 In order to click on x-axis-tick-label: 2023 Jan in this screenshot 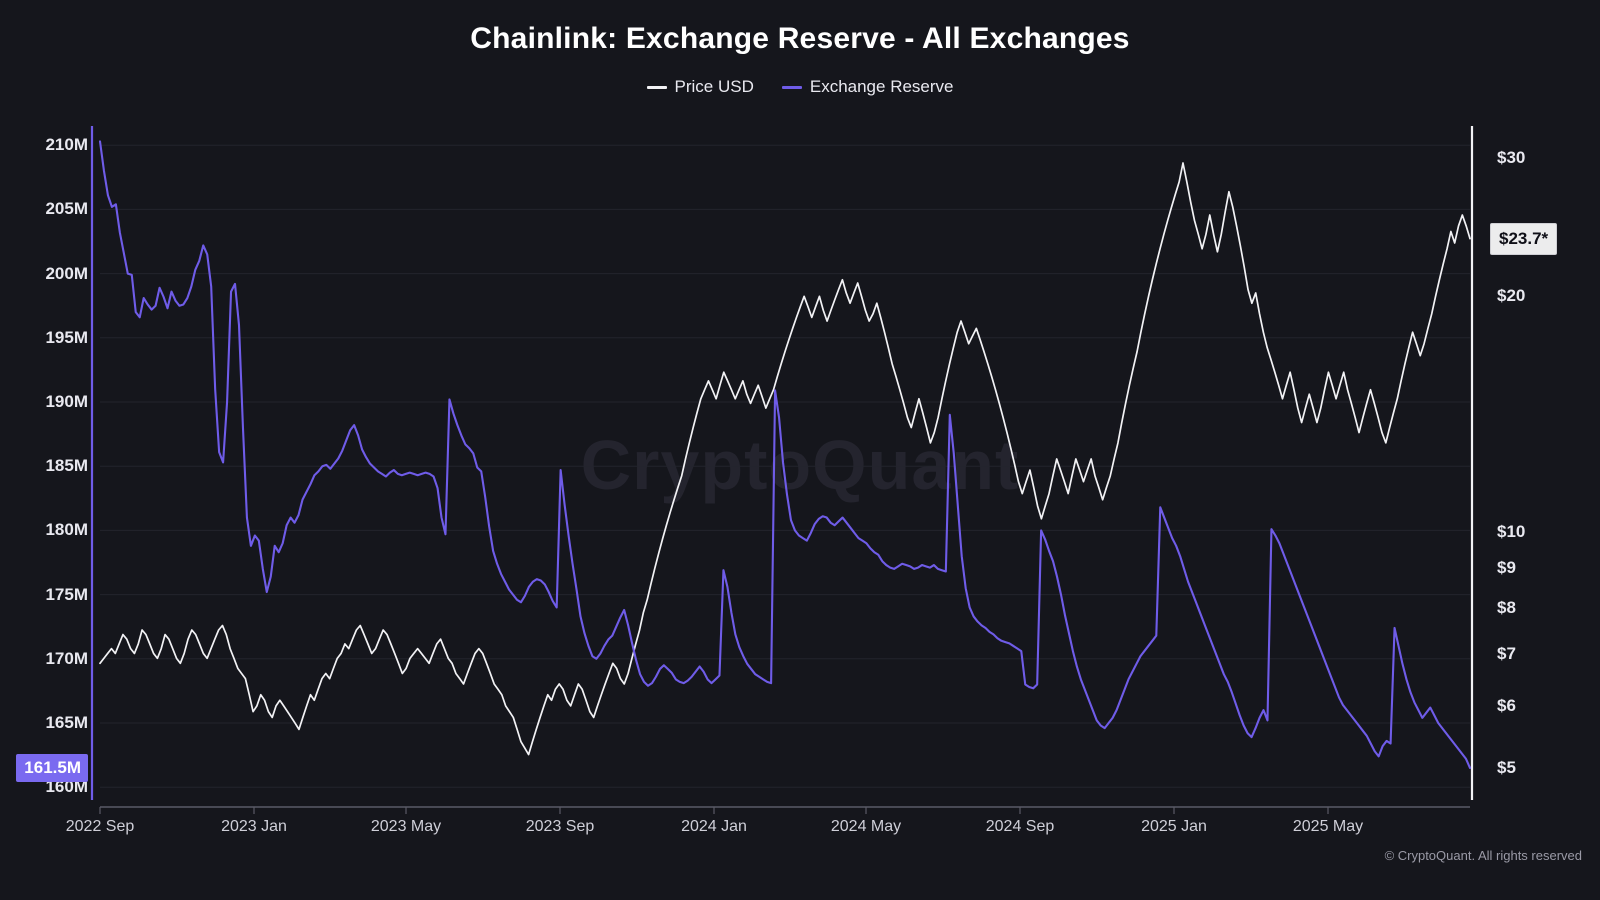, I will do `click(254, 826)`.